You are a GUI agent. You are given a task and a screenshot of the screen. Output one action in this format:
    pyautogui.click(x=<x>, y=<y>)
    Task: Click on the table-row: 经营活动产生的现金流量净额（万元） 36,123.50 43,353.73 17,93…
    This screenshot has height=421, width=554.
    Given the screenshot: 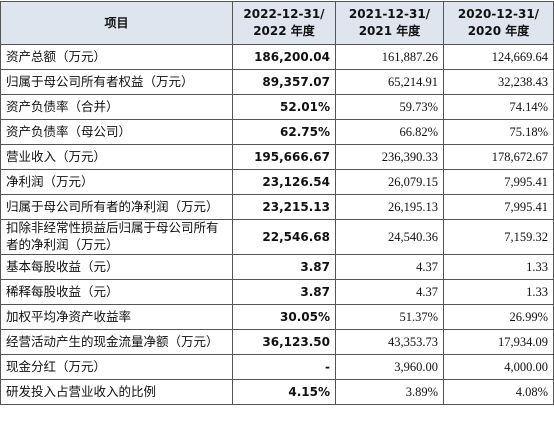 What is the action you would take?
    pyautogui.click(x=277, y=342)
    